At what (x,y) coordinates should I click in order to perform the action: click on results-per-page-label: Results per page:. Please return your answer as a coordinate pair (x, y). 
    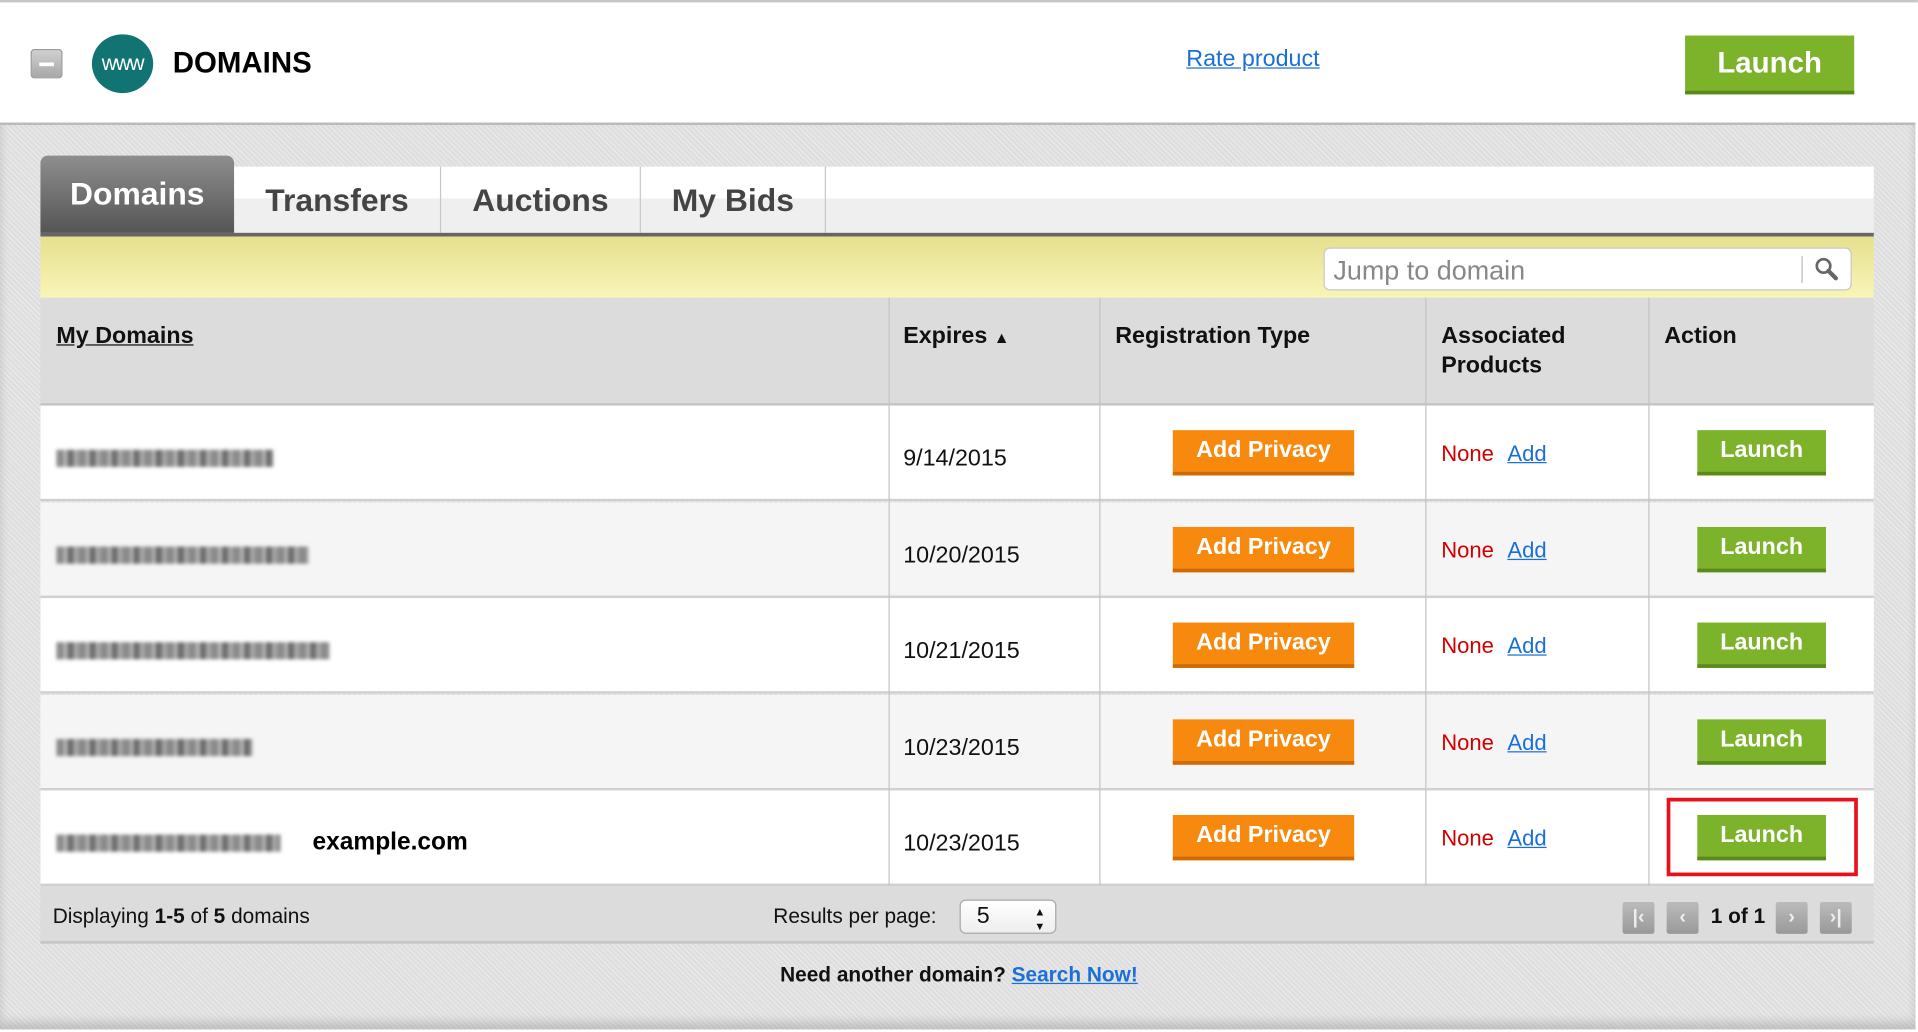
    Looking at the image, I should click on (855, 916).